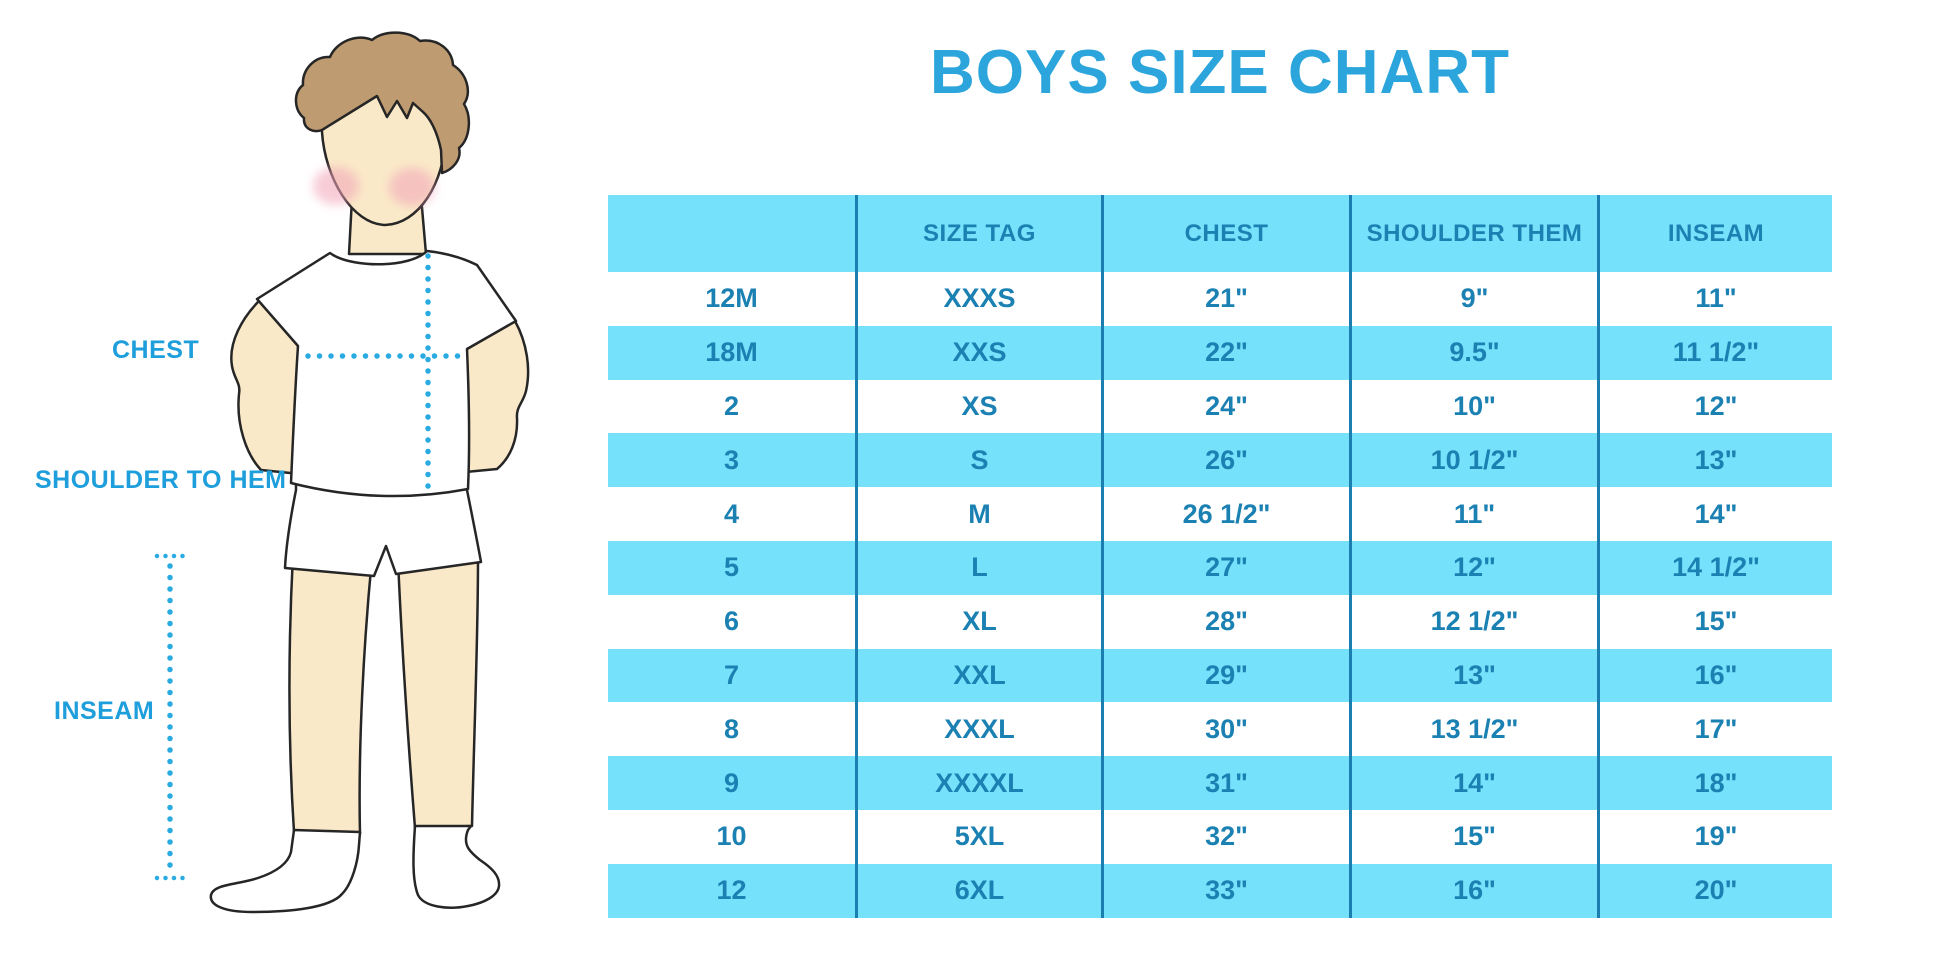 This screenshot has width=1946, height=973. What do you see at coordinates (456, 866) in the screenshot?
I see `right-sock` at bounding box center [456, 866].